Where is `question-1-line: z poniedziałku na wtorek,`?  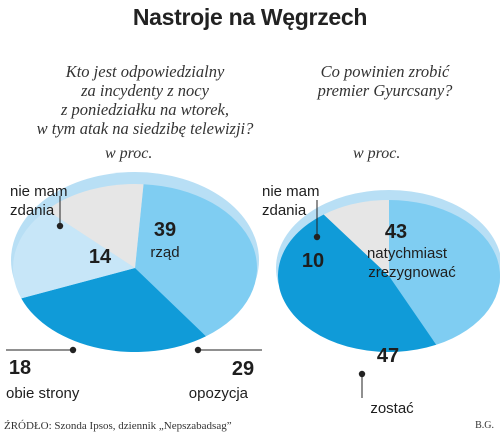
question-1-line: z poniedziałku na wtorek, is located at coordinates (145, 109).